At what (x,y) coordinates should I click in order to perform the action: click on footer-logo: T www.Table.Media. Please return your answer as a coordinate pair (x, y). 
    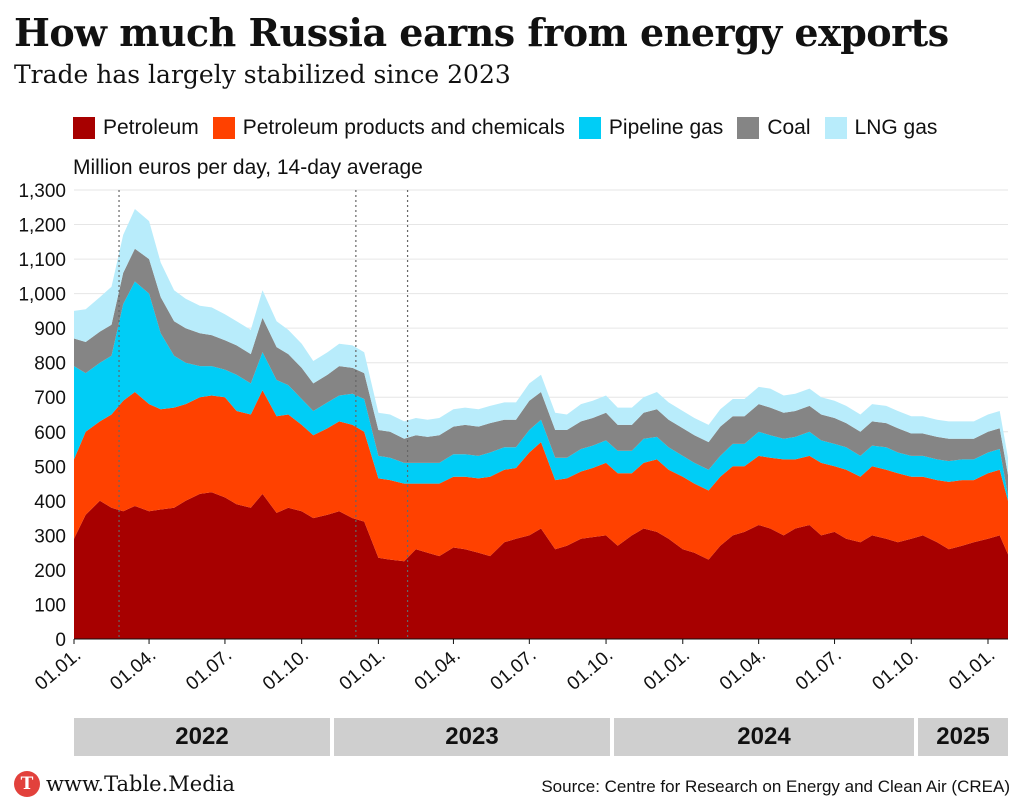
    Looking at the image, I should click on (124, 784).